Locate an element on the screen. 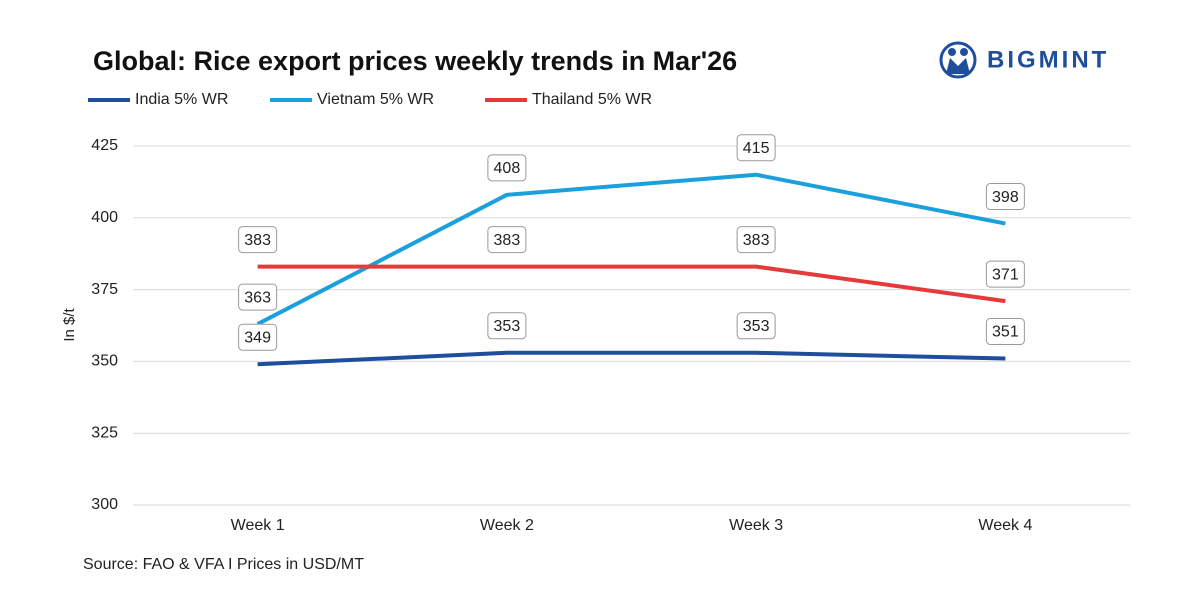 This screenshot has height=600, width=1200. x-tick-label: Week 3 is located at coordinates (756, 525).